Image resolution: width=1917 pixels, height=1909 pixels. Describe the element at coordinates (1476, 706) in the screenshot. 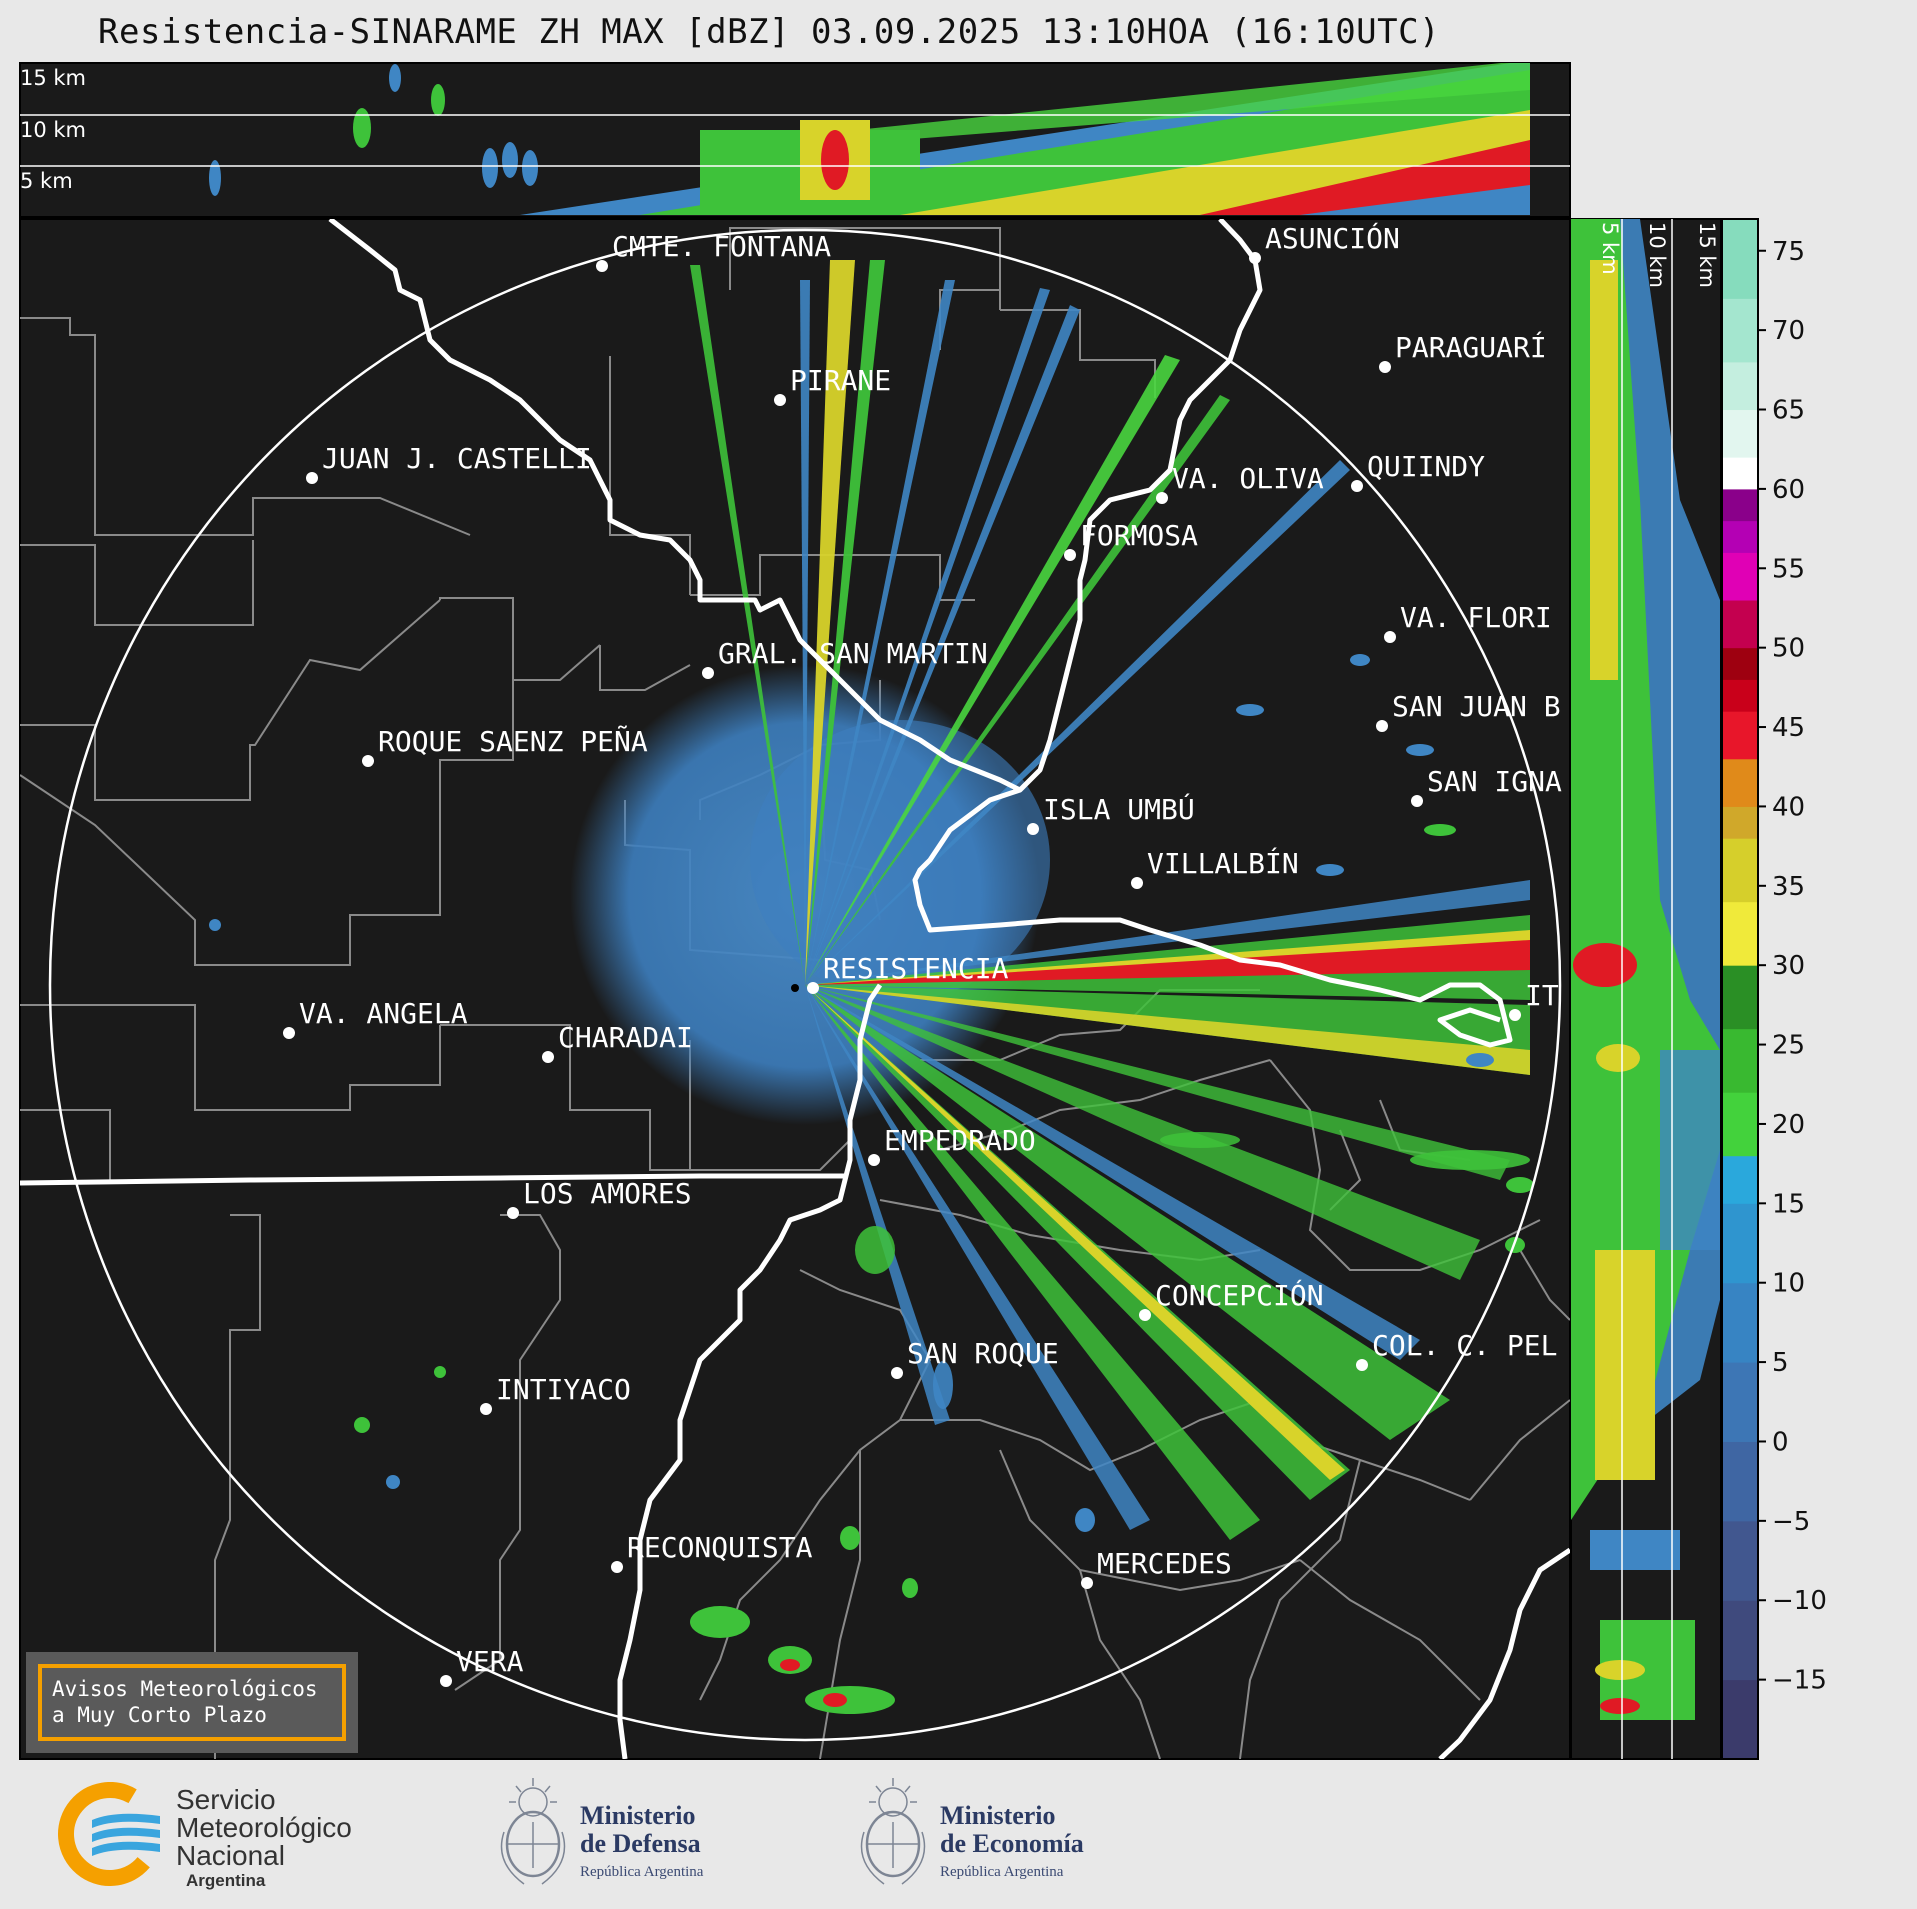

I see `city-label: SAN JUAN B` at that location.